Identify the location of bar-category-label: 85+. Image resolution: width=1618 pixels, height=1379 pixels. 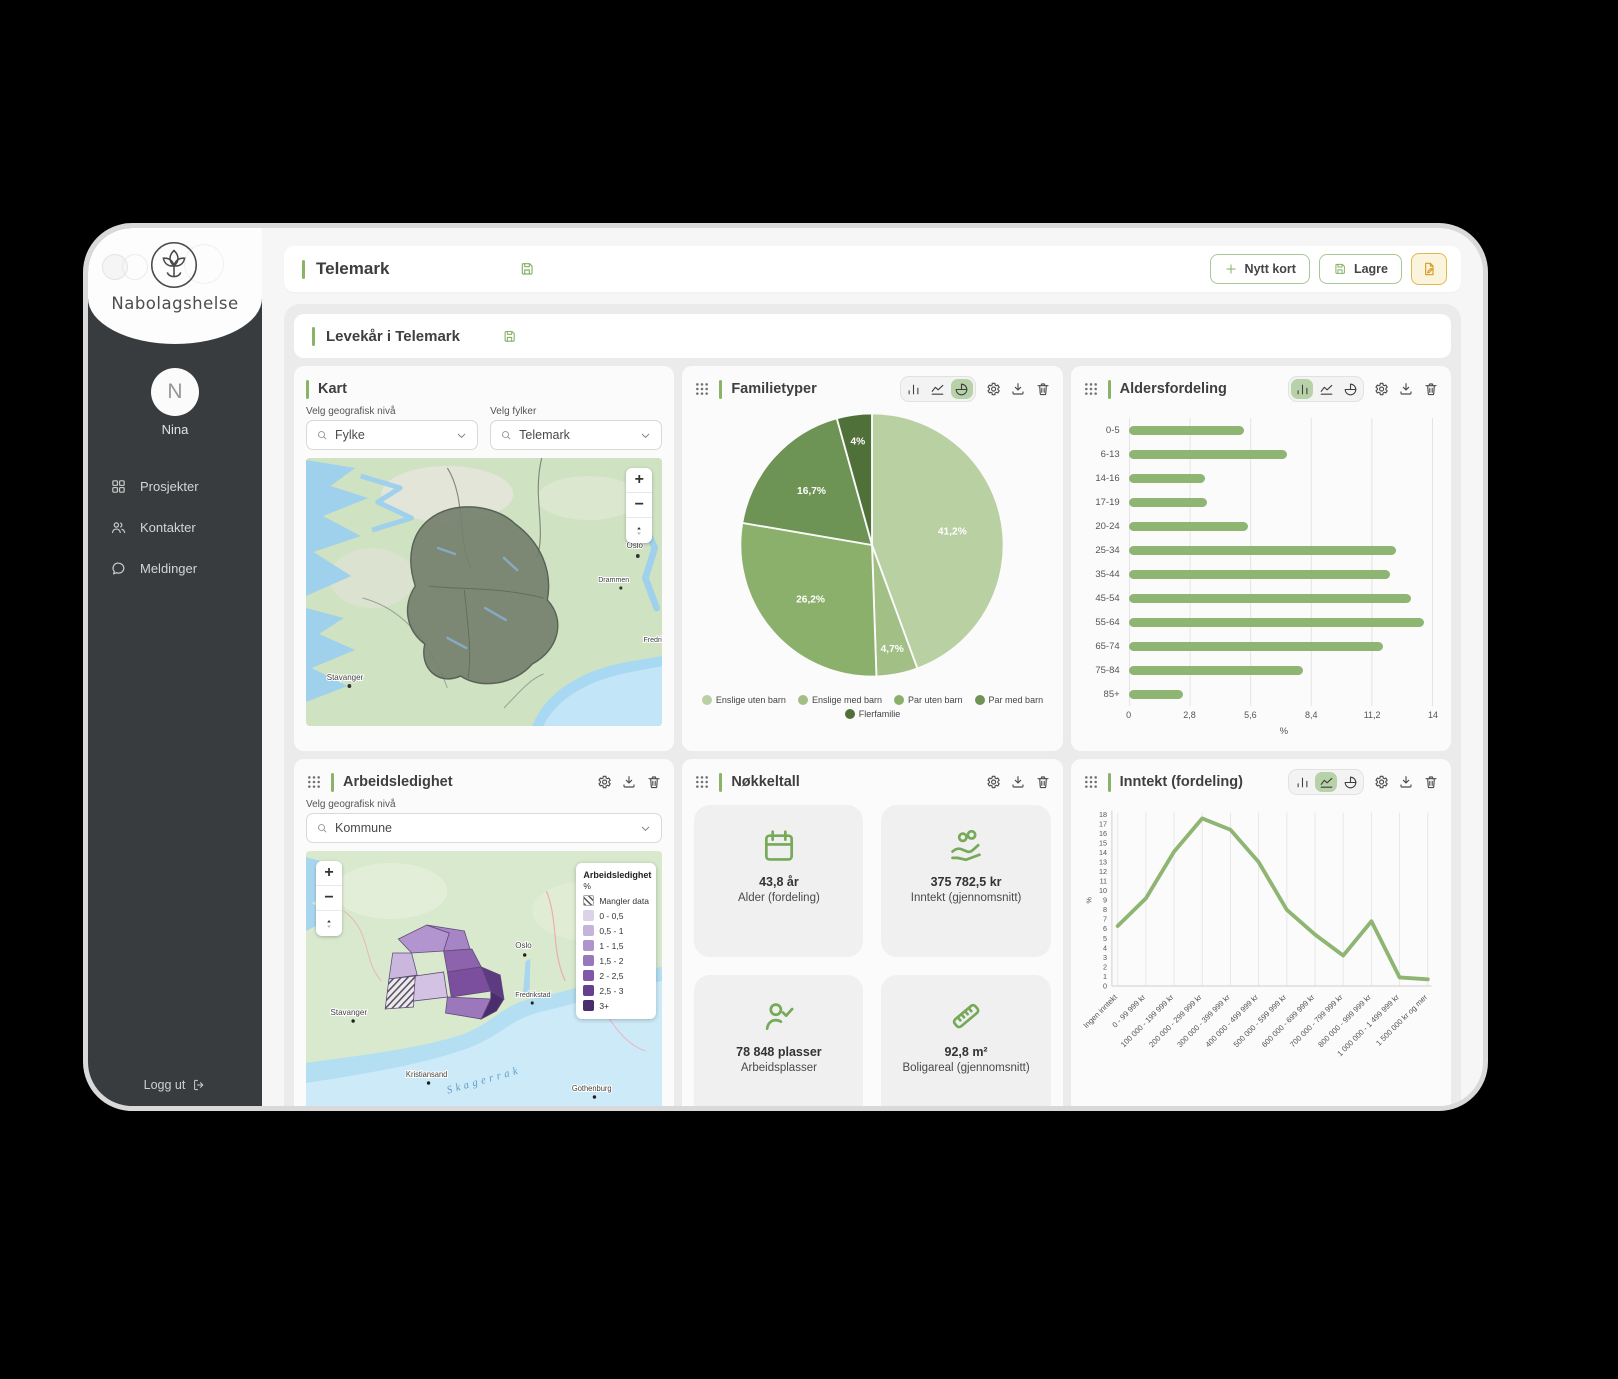
(1111, 694).